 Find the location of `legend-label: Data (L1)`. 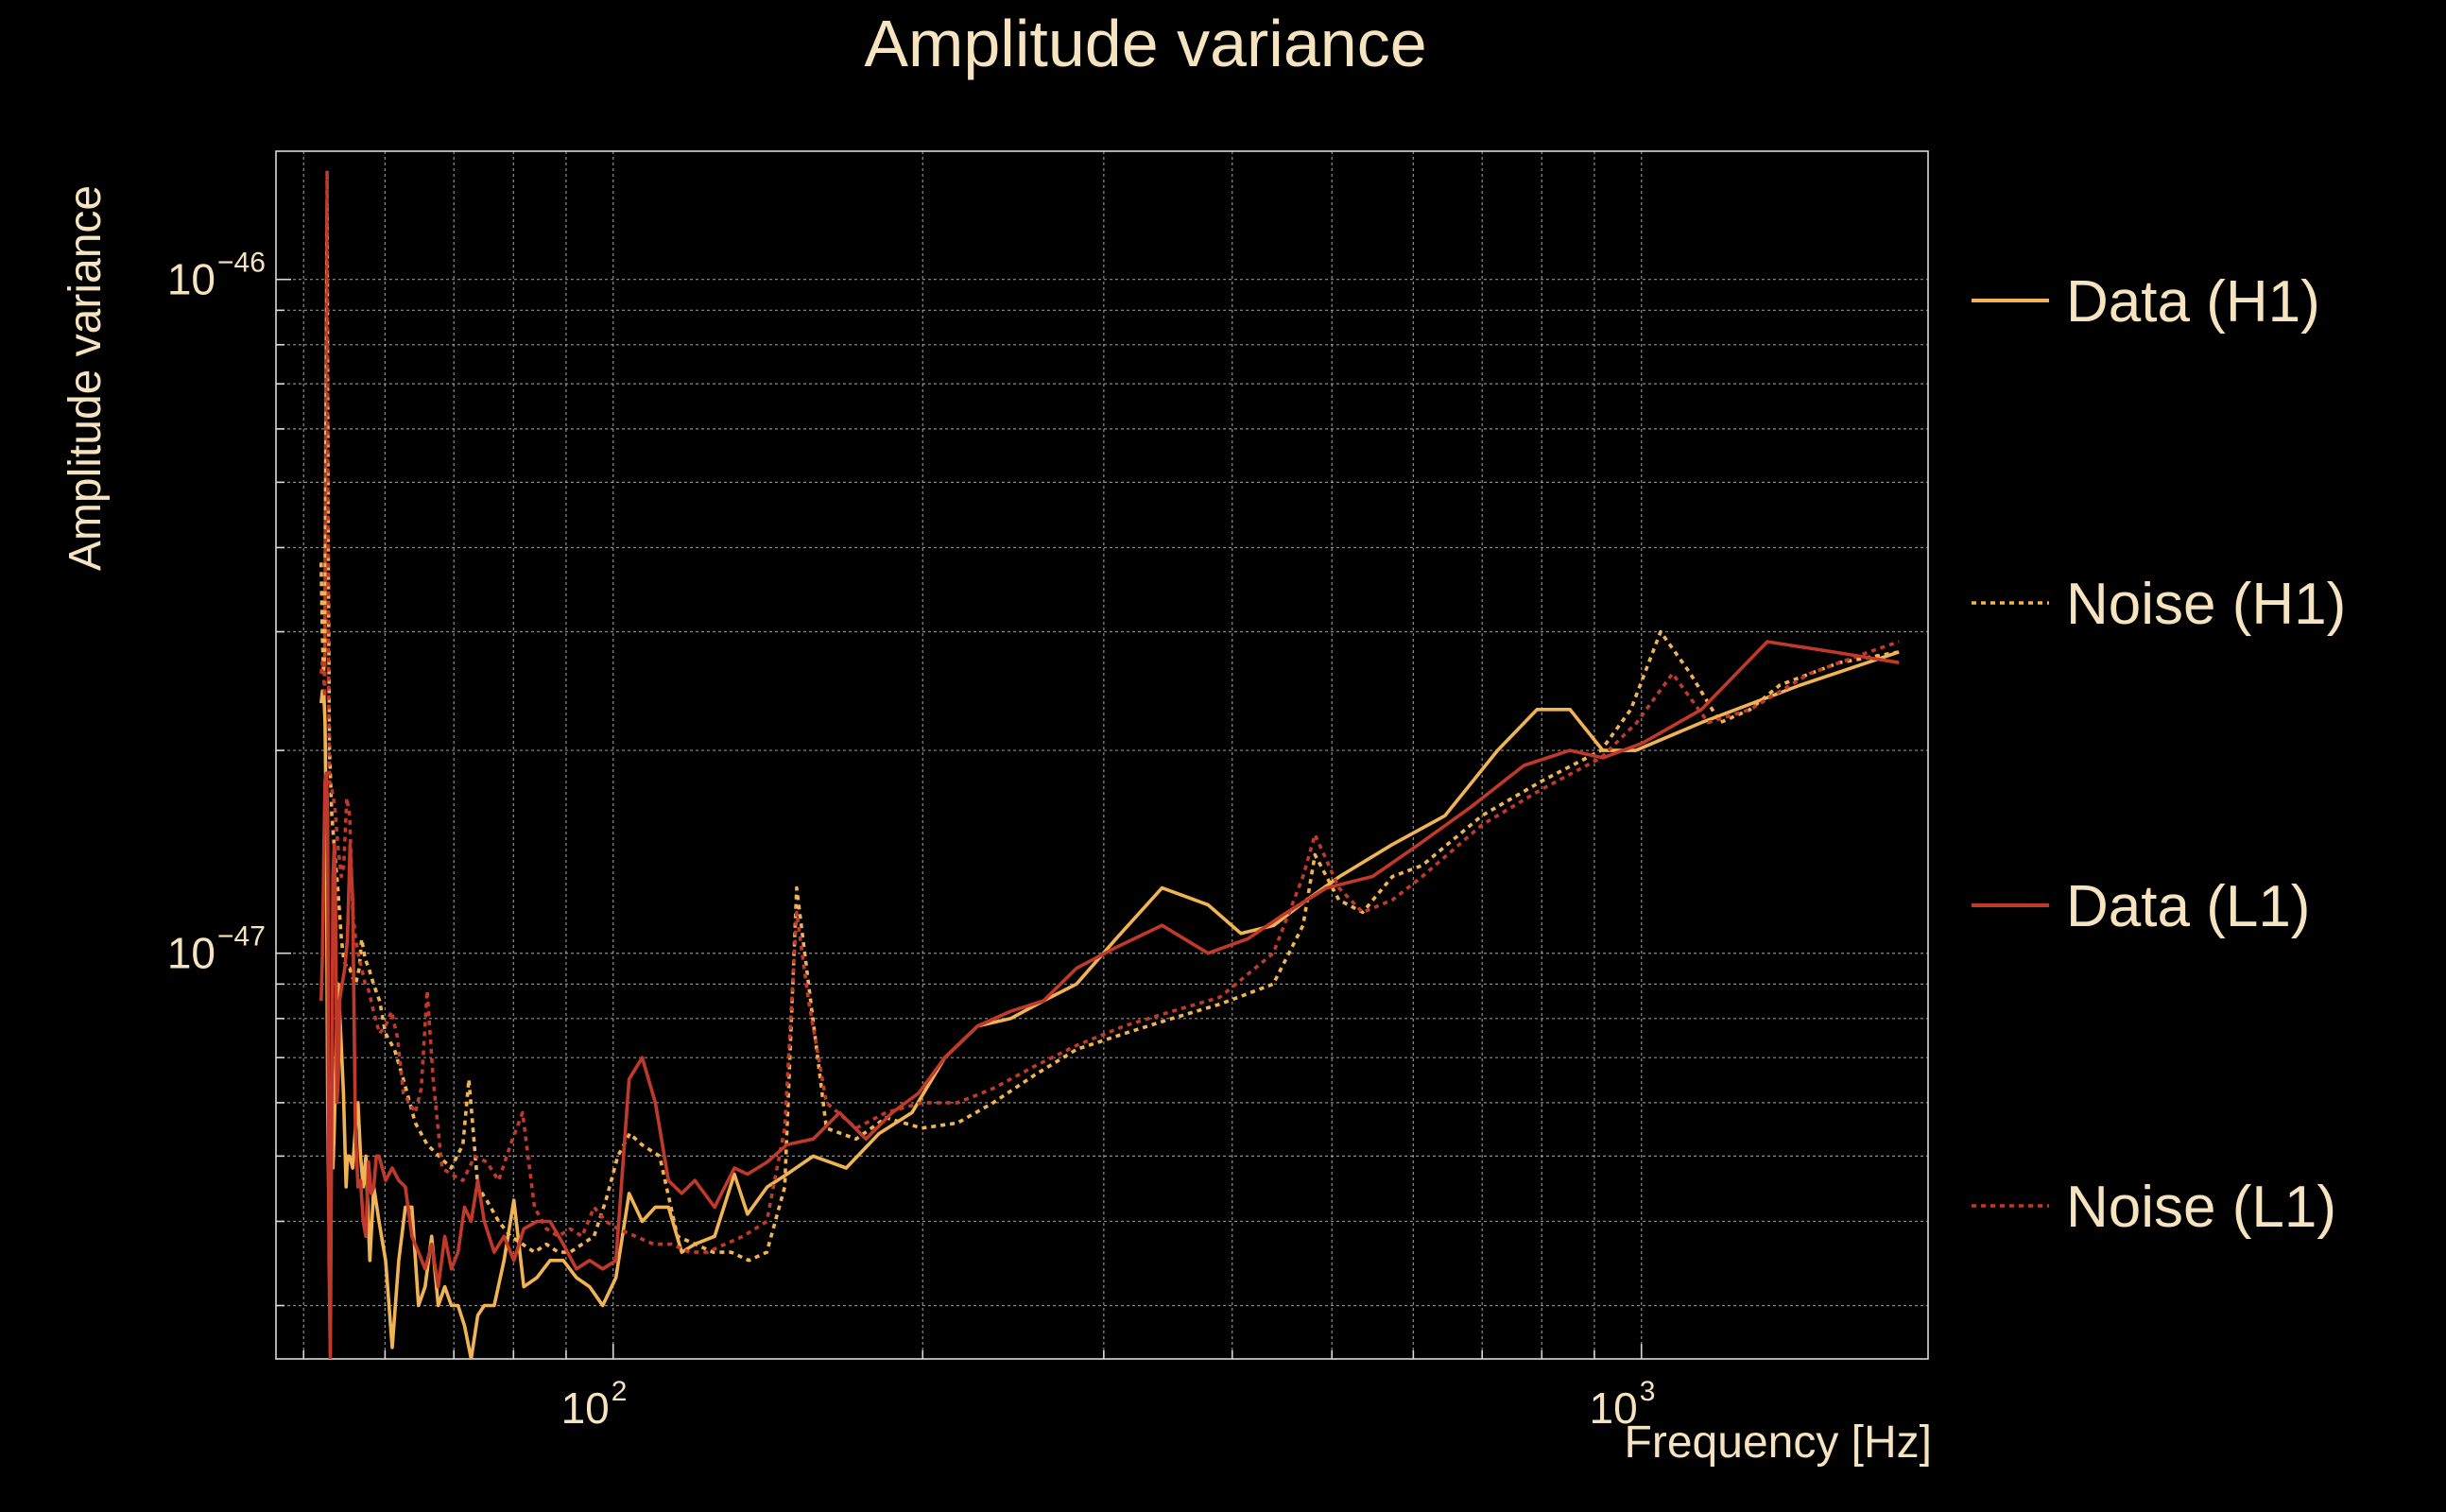

legend-label: Data (L1) is located at coordinates (2188, 906).